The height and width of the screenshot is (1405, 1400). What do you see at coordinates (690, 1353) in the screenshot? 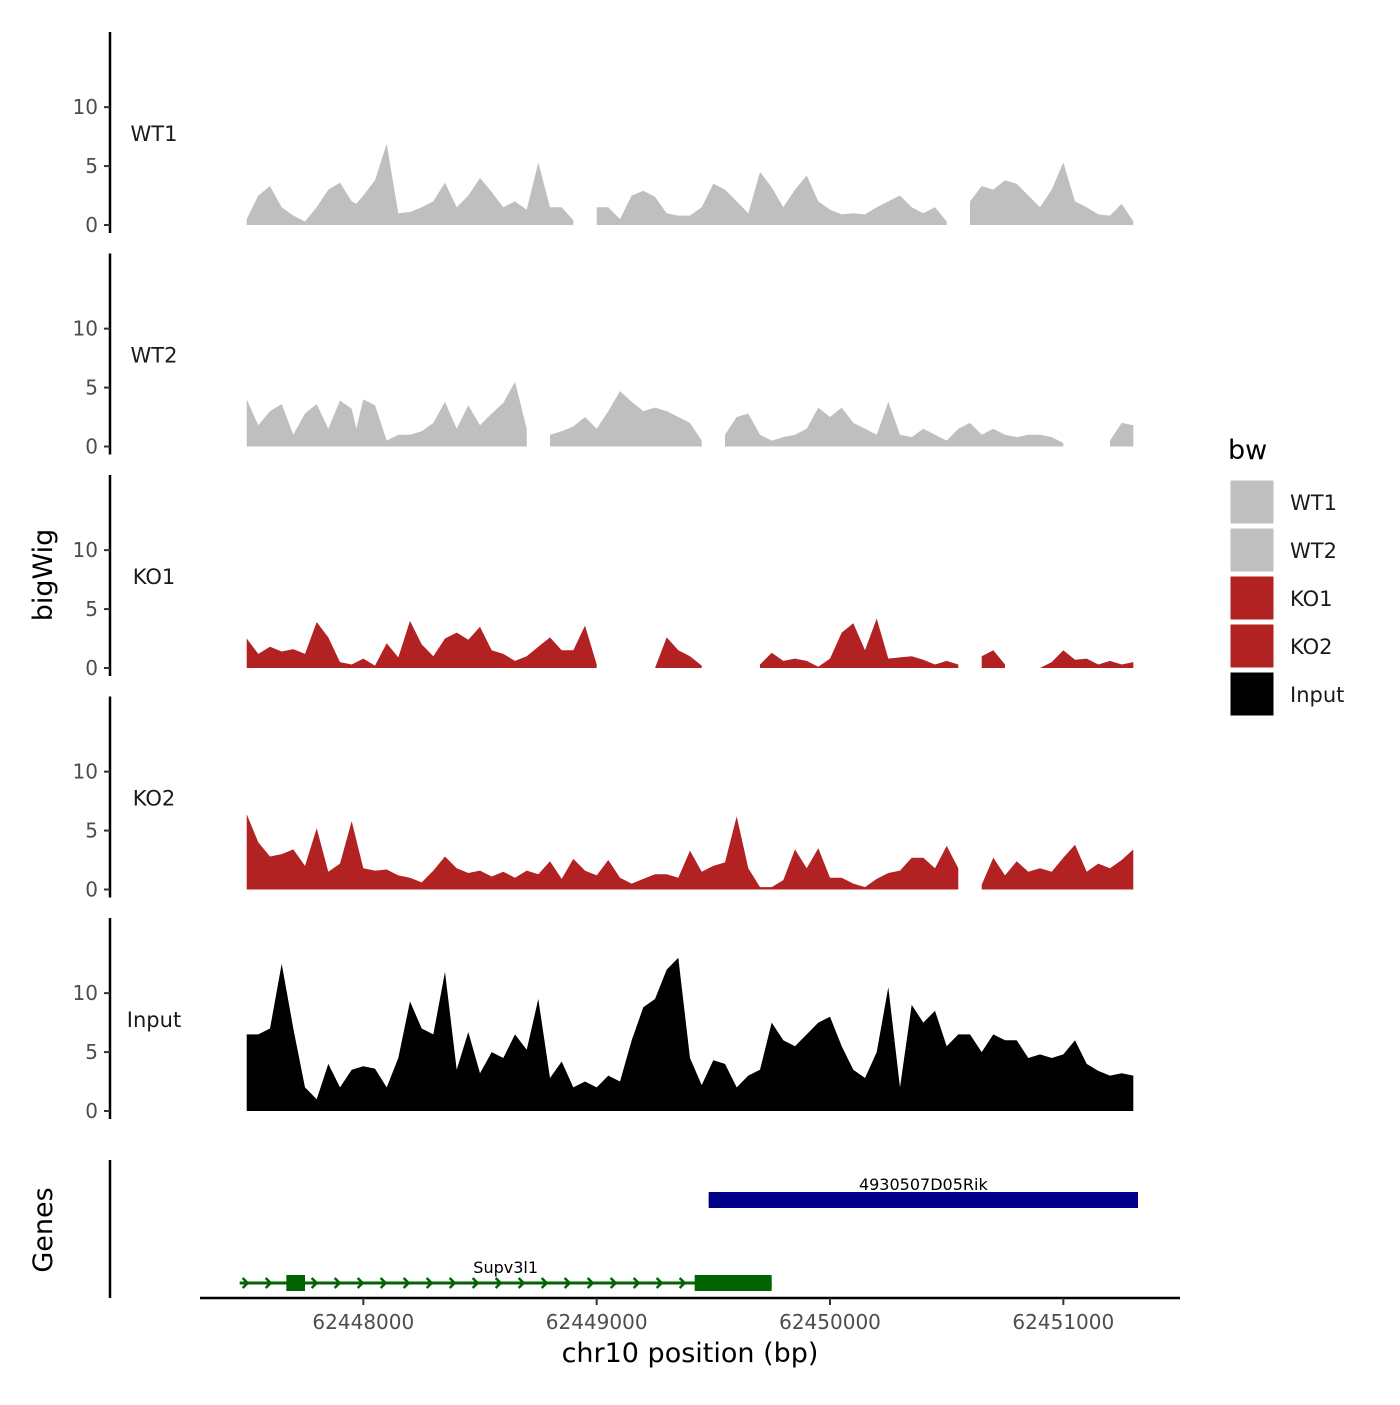
I see `x-axis-title: chr10 position (bp)` at bounding box center [690, 1353].